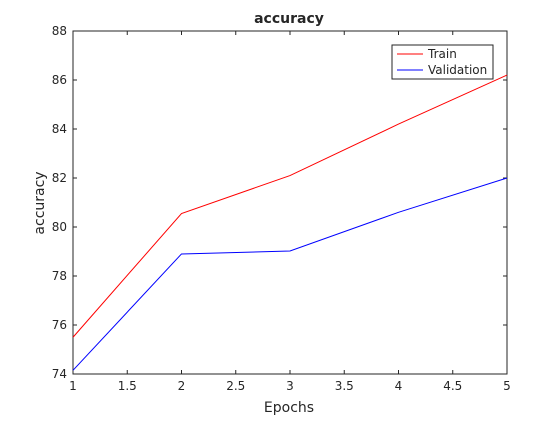  What do you see at coordinates (127, 386) in the screenshot?
I see `x-tick-label: 1.5` at bounding box center [127, 386].